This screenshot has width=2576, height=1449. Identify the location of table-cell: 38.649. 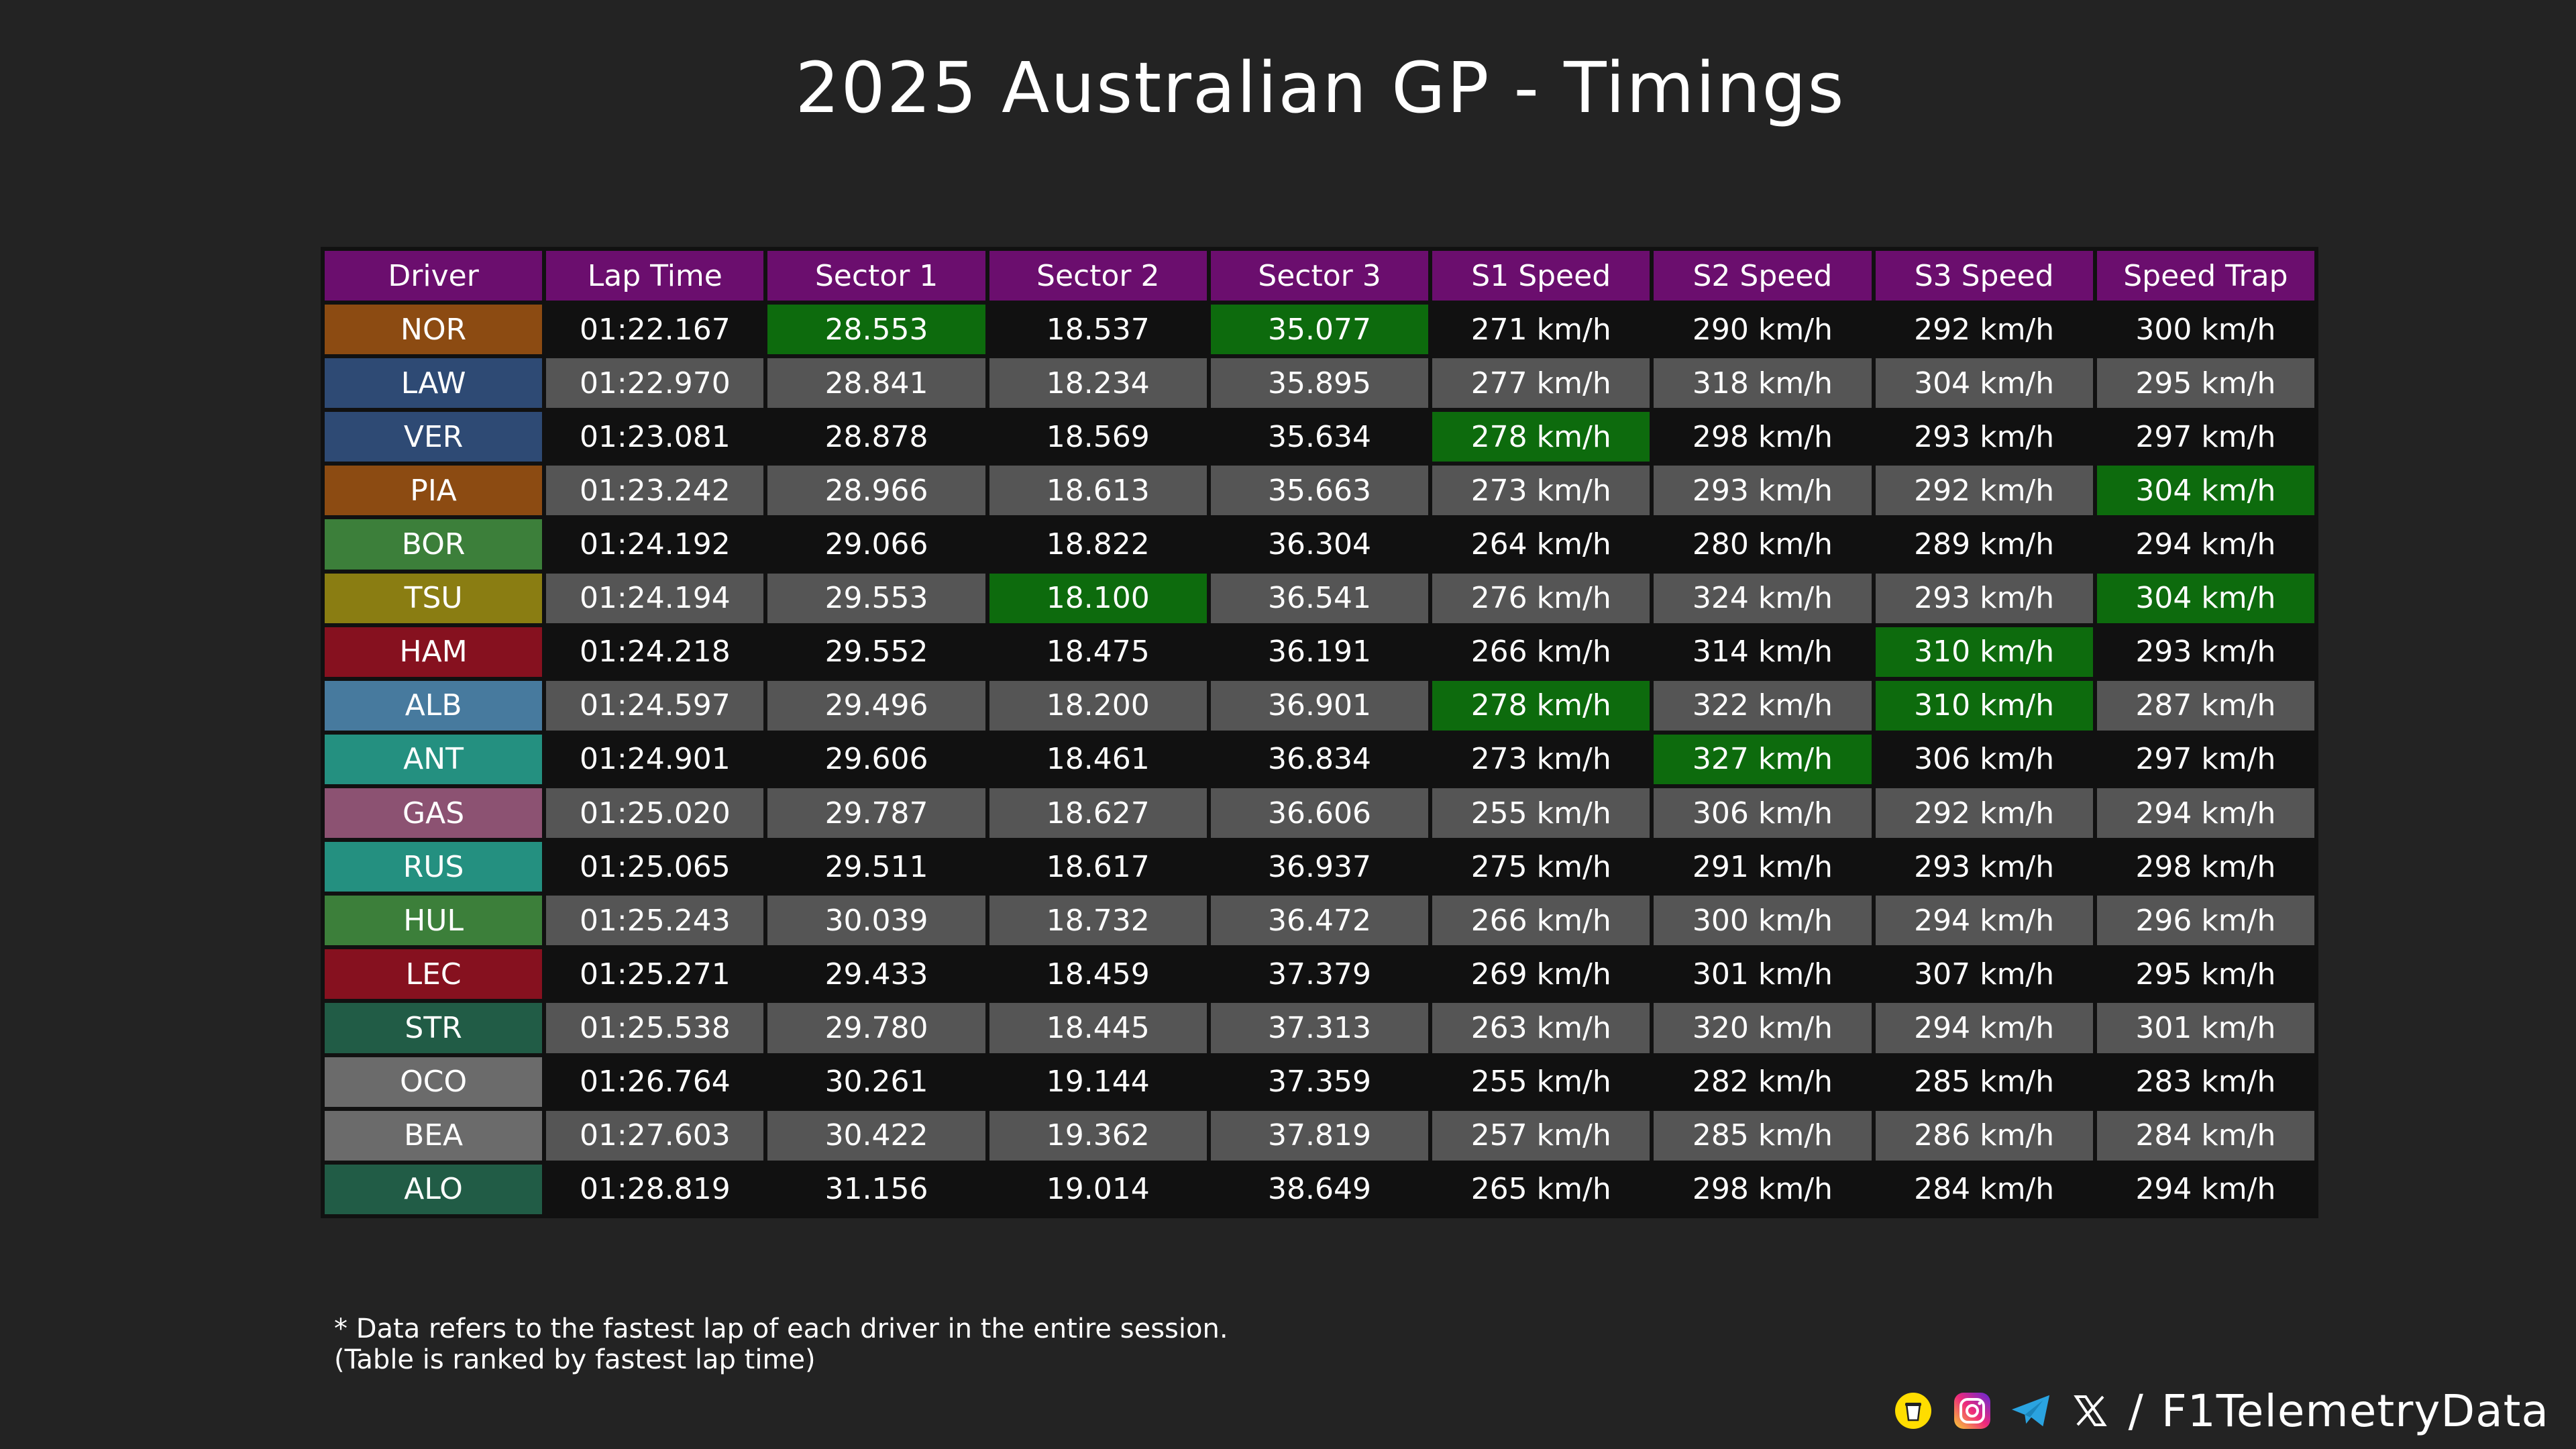
(1319, 1189).